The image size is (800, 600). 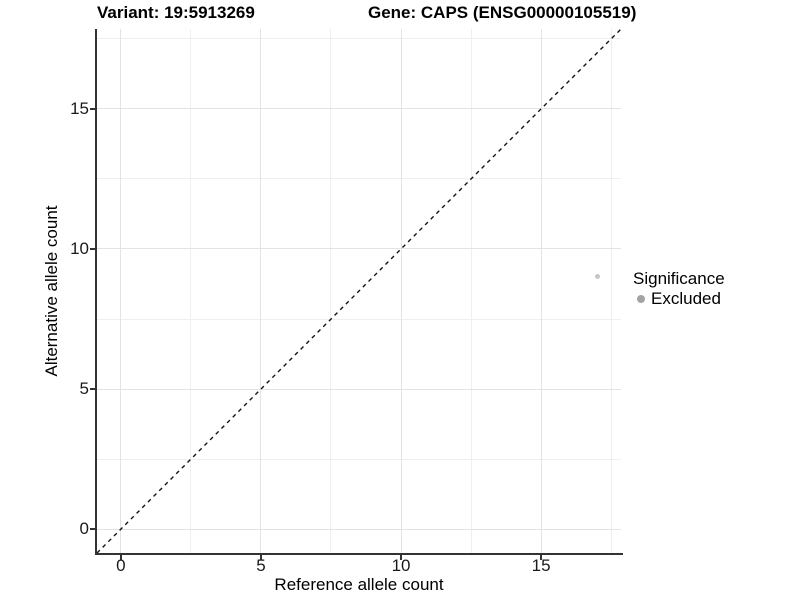 What do you see at coordinates (121, 565) in the screenshot?
I see `x-tick-label: 0` at bounding box center [121, 565].